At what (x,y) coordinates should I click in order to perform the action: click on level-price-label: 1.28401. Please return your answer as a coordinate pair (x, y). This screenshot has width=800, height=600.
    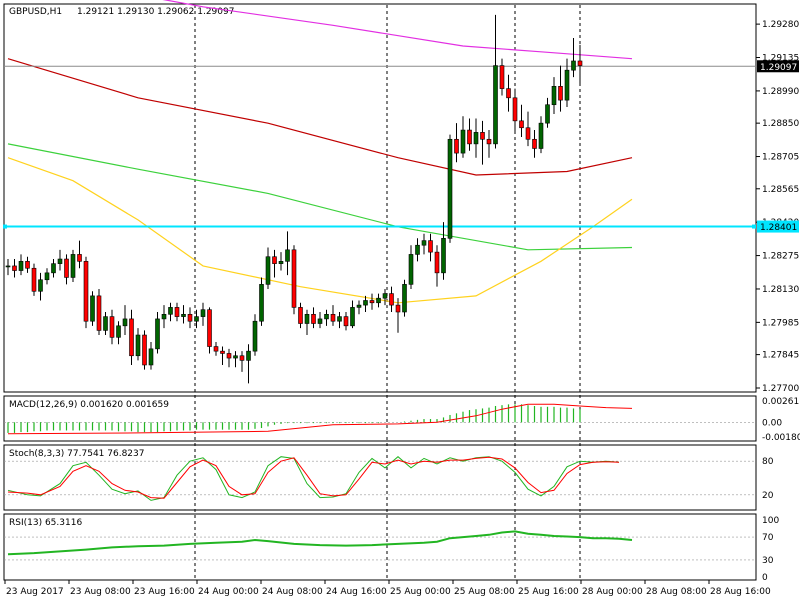
    Looking at the image, I should click on (778, 228).